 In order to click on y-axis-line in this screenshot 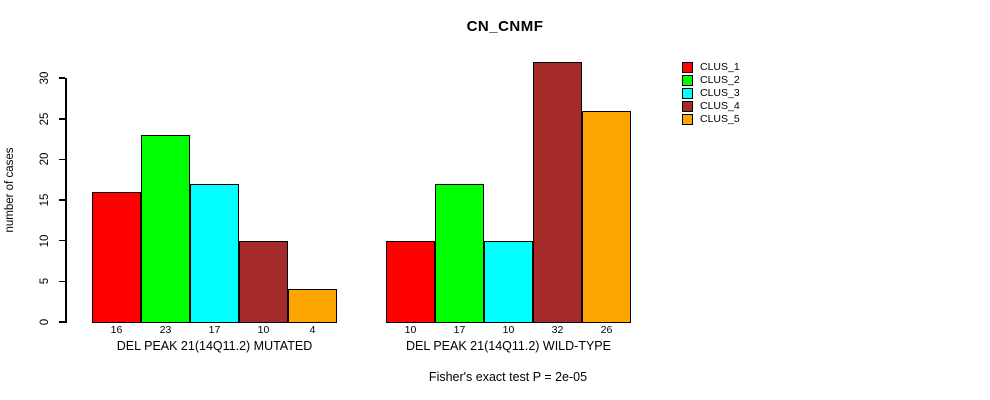, I will do `click(66, 200)`.